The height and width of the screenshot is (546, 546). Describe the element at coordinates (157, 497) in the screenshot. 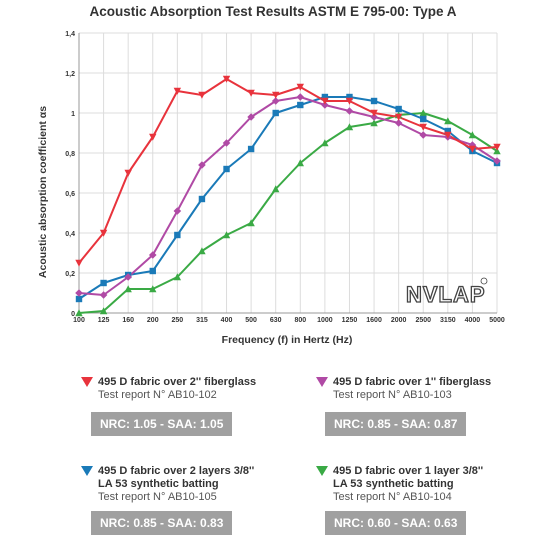

I see `test-report: Test report N° AB10-105` at that location.